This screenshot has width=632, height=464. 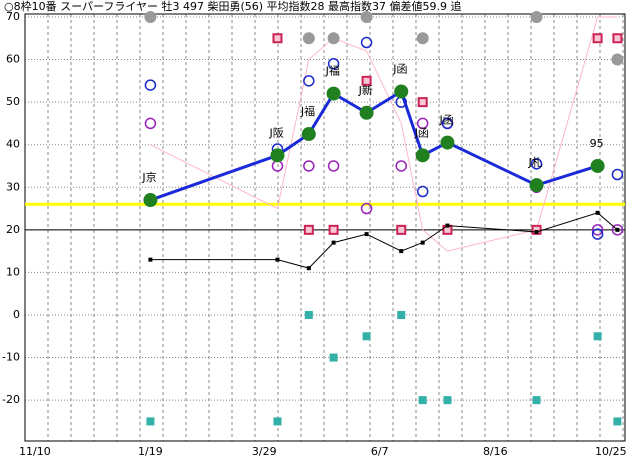 What do you see at coordinates (16, 314) in the screenshot?
I see `y-tick-label: 0` at bounding box center [16, 314].